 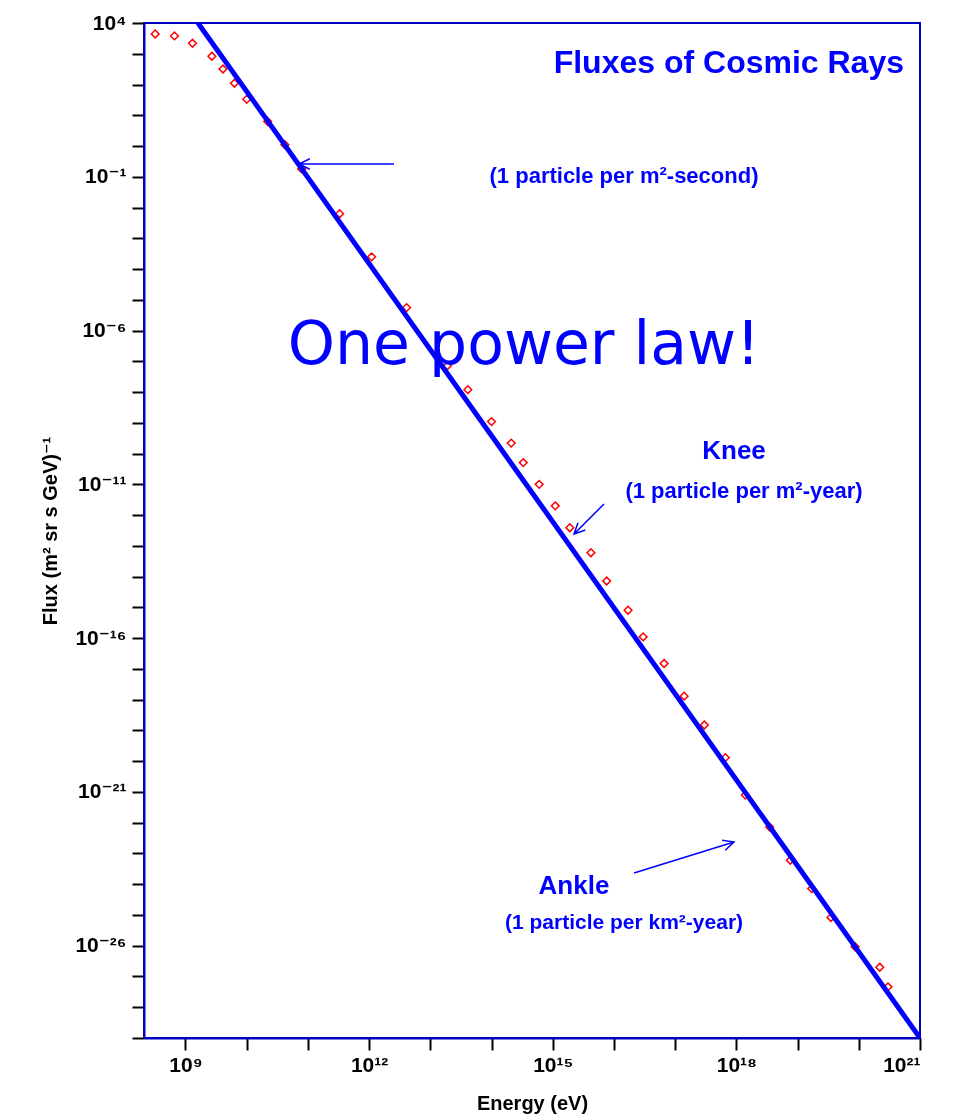 What do you see at coordinates (102, 483) in the screenshot?
I see `y-tick-label: 10⁻¹¹` at bounding box center [102, 483].